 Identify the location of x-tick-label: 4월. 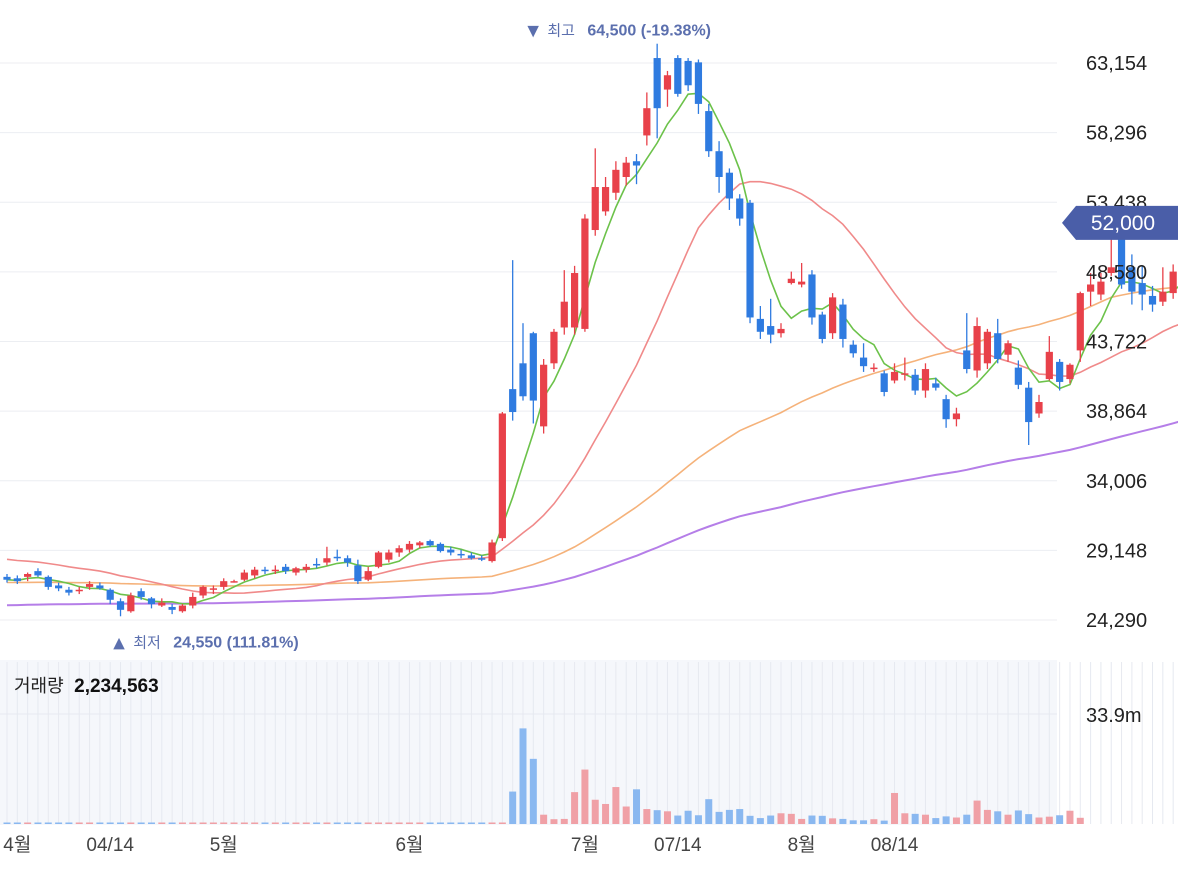
(17, 845).